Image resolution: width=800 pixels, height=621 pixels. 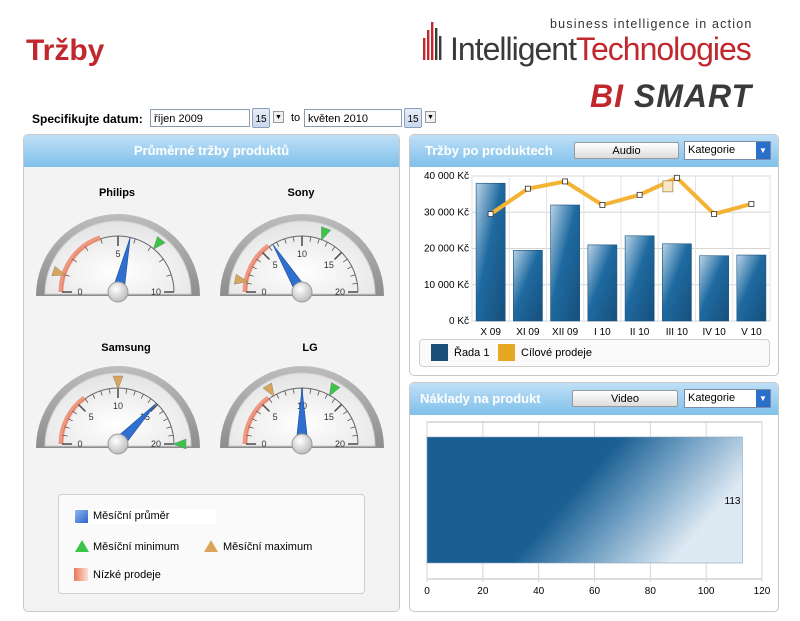 What do you see at coordinates (712, 398) in the screenshot?
I see `costs-category-value: Kategorie` at bounding box center [712, 398].